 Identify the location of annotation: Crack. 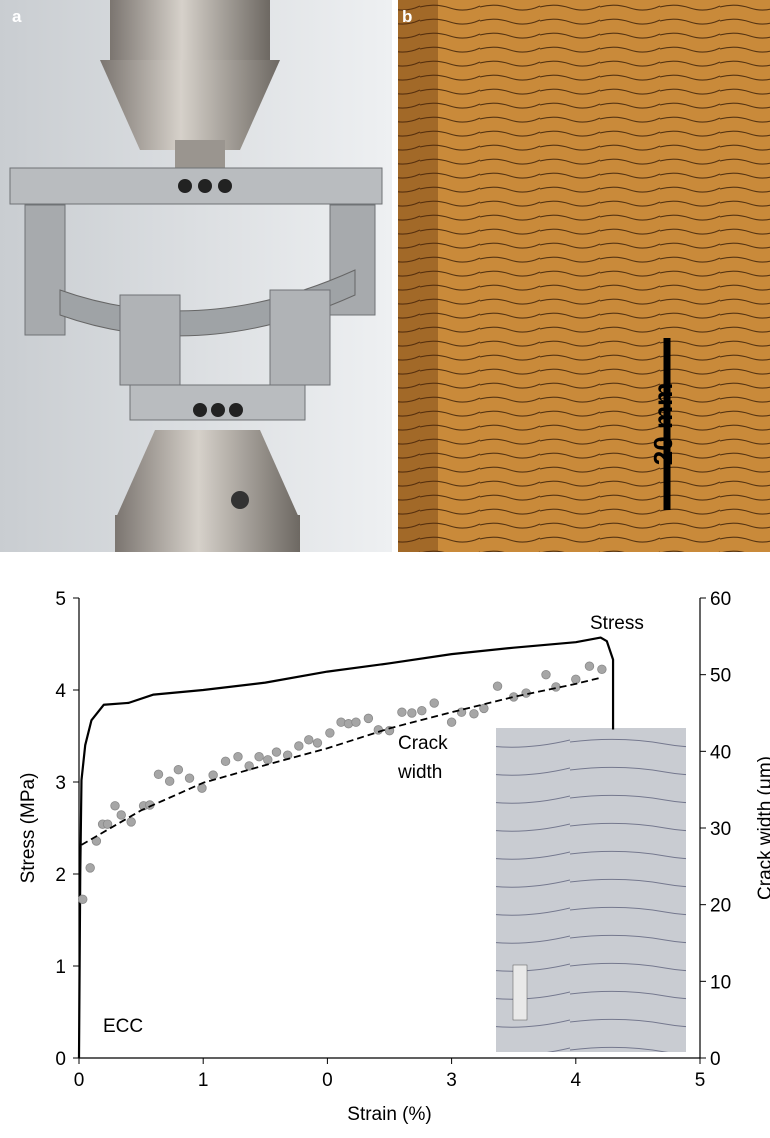
(423, 743).